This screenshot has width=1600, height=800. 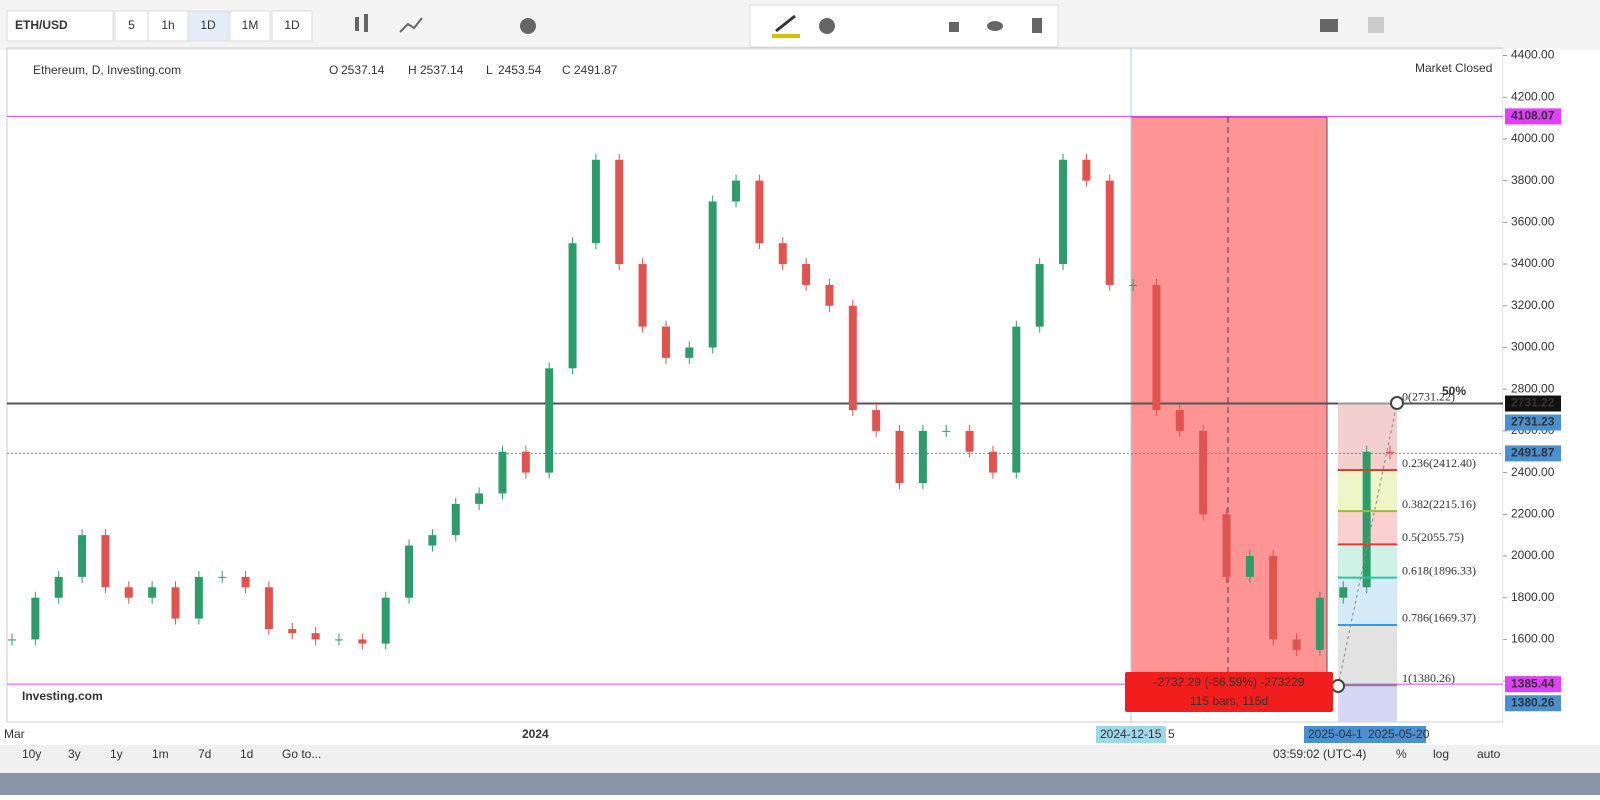 I want to click on ohlc-key: O, so click(x=333, y=70).